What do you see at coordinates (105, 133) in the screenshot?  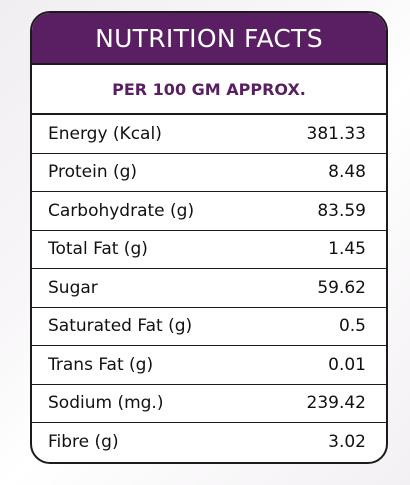 I see `nutrient-name: Energy (Kcal)` at bounding box center [105, 133].